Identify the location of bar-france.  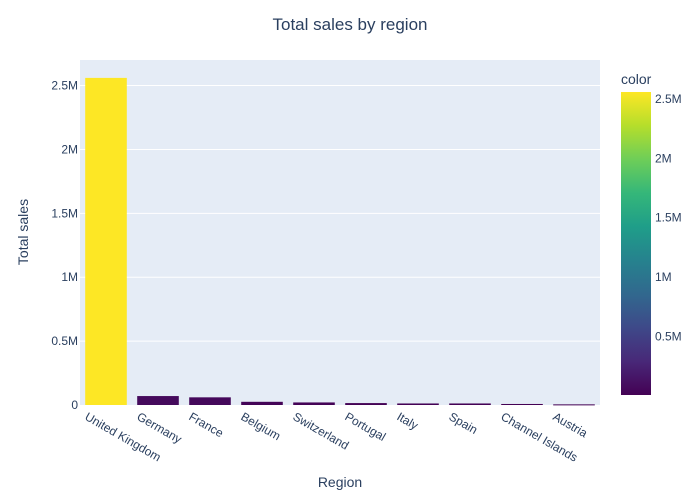
(210, 401).